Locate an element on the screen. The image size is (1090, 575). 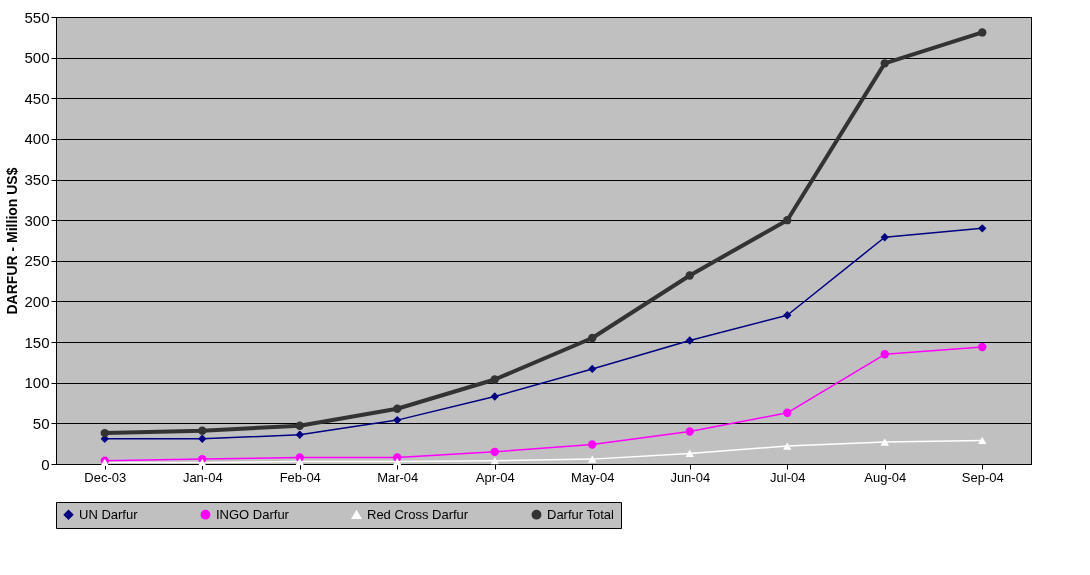
x-tick-label: Apr-04 is located at coordinates (495, 477).